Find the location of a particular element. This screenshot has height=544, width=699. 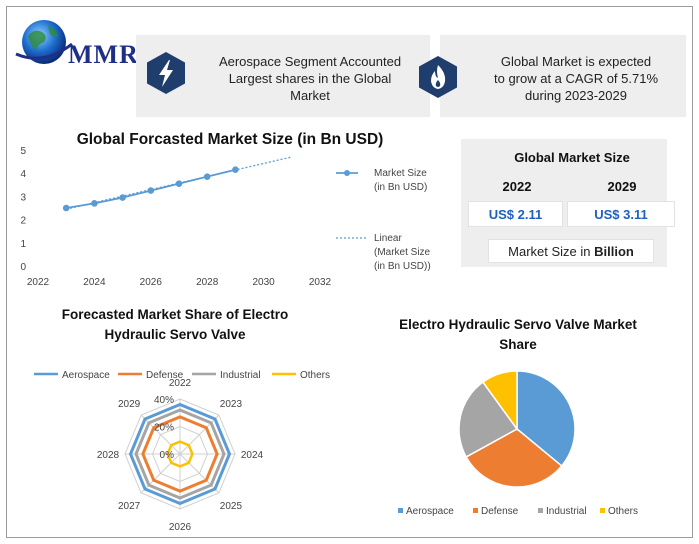

radar-r-tick: 20% is located at coordinates (164, 428).